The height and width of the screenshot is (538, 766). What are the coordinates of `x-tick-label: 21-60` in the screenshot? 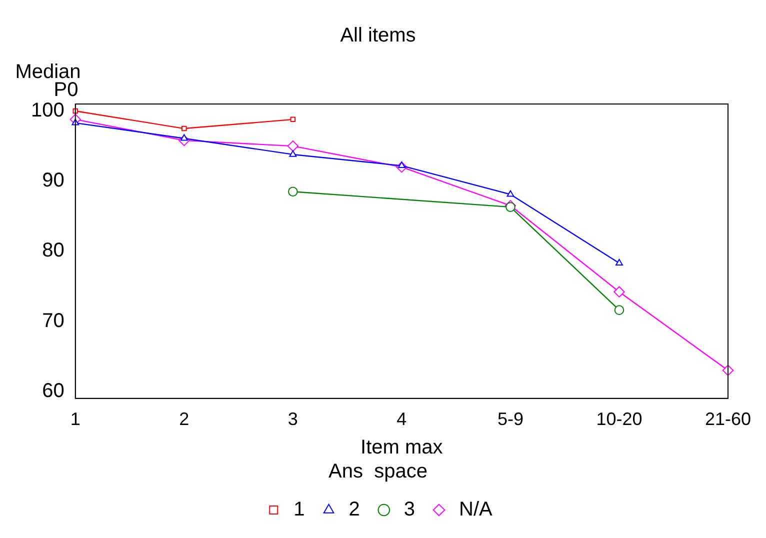 It's located at (728, 419).